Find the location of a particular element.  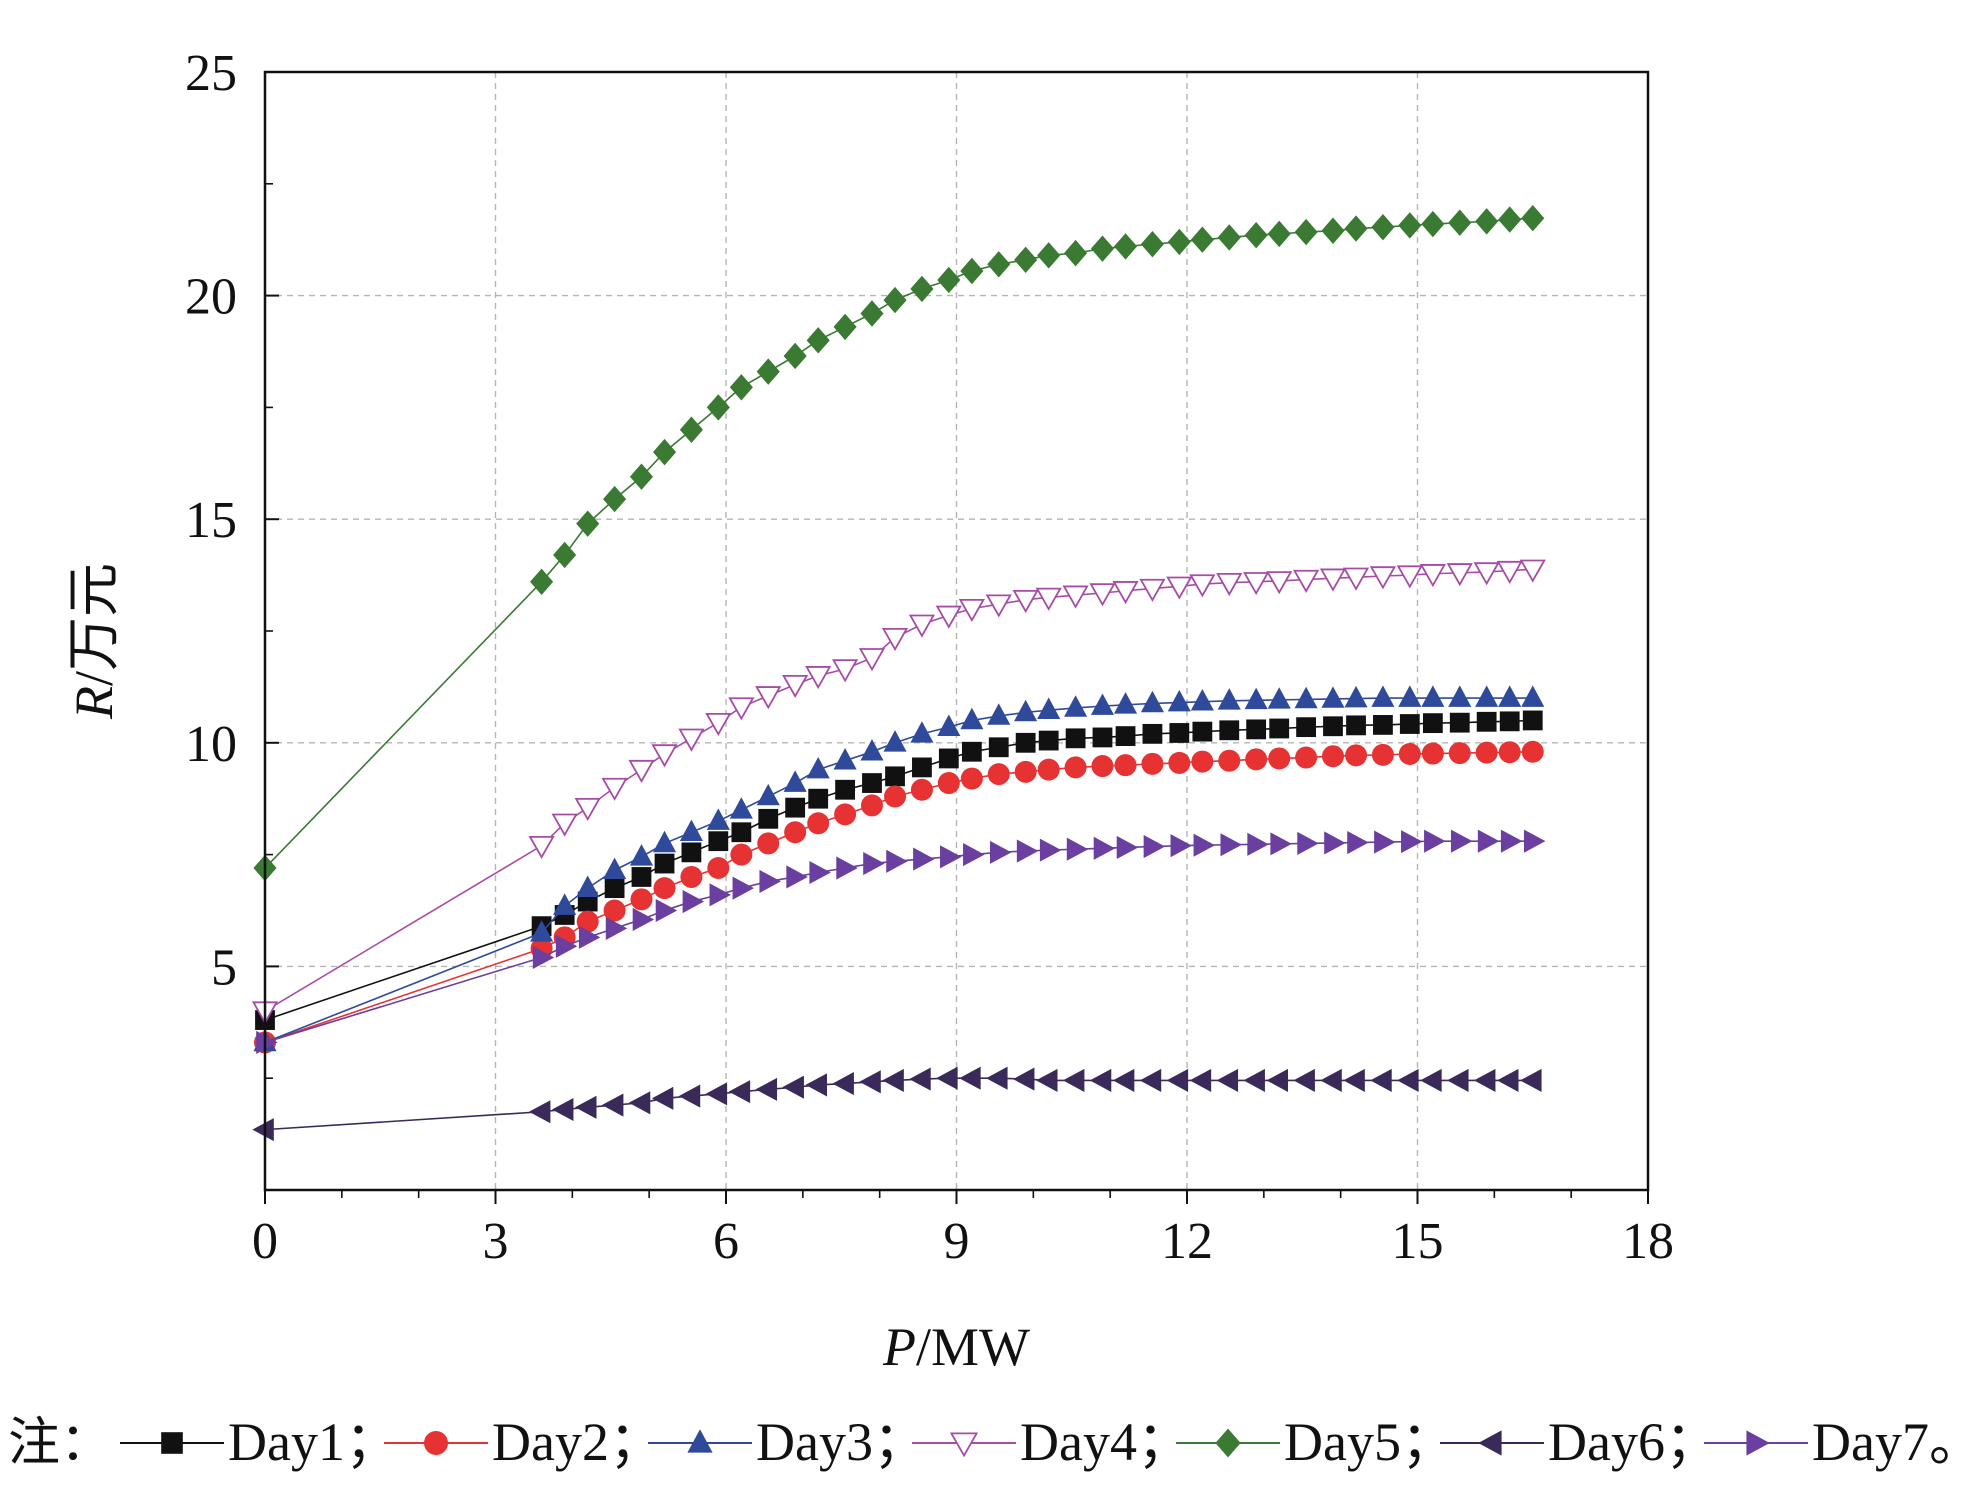

x-tick-label: 0 is located at coordinates (265, 1241).